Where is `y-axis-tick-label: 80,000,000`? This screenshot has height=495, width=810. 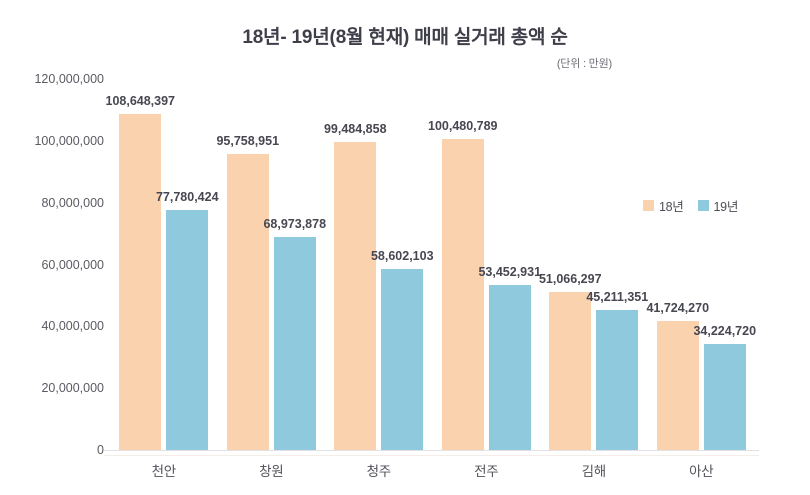
y-axis-tick-label: 80,000,000 is located at coordinates (72, 202).